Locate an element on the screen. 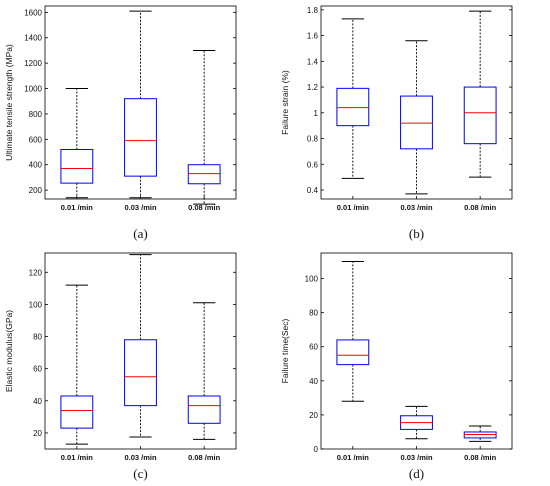  y-axis-label: Ultimate tensile strength (MPa) is located at coordinates (9, 102).